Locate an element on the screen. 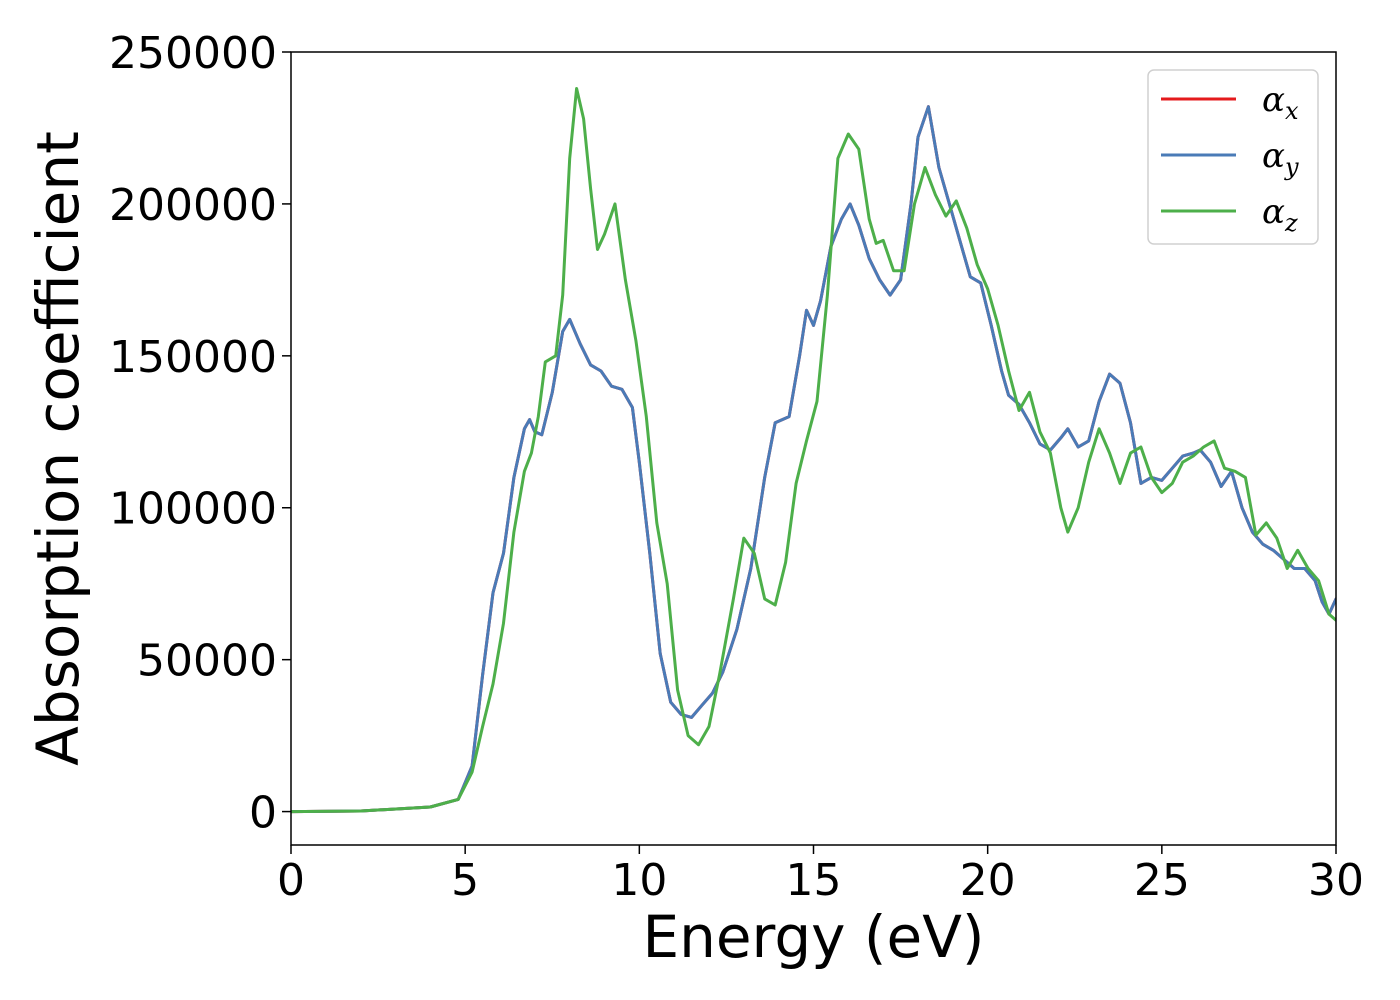 This screenshot has width=1400, height=1000. x-tick-label: 10 is located at coordinates (639, 880).